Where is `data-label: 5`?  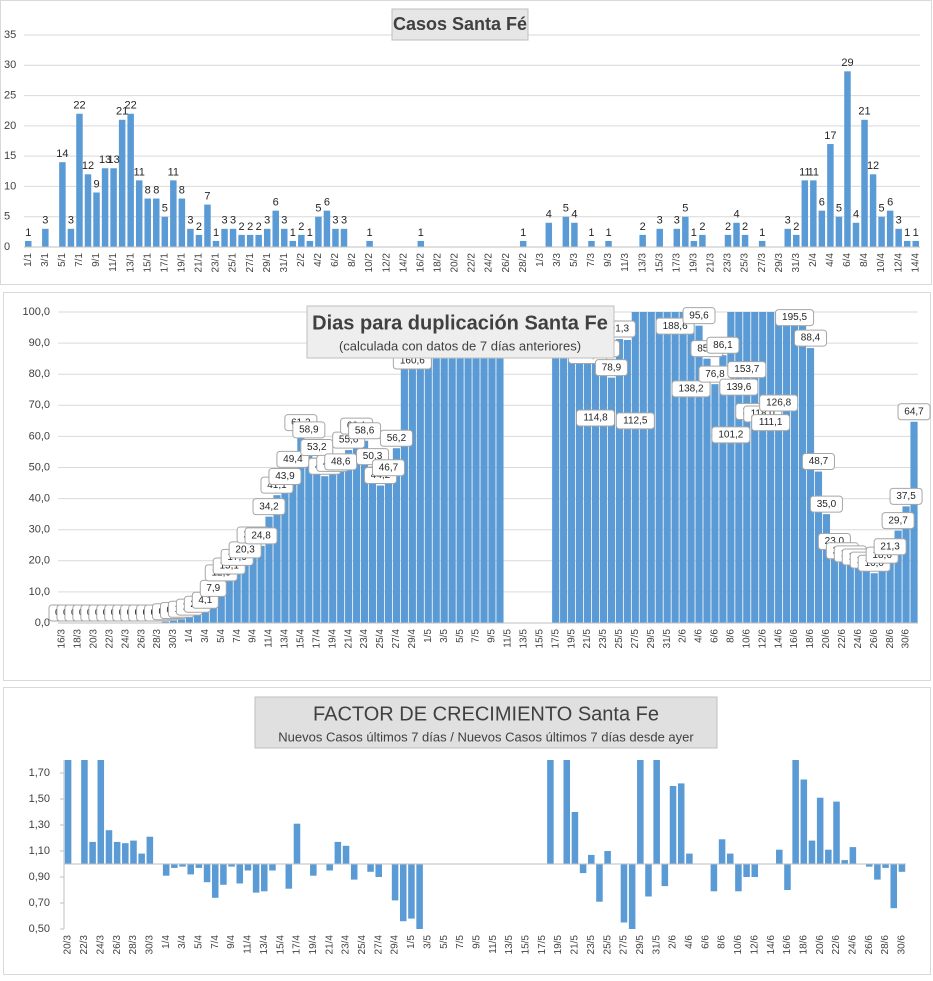
data-label: 5 is located at coordinates (318, 209).